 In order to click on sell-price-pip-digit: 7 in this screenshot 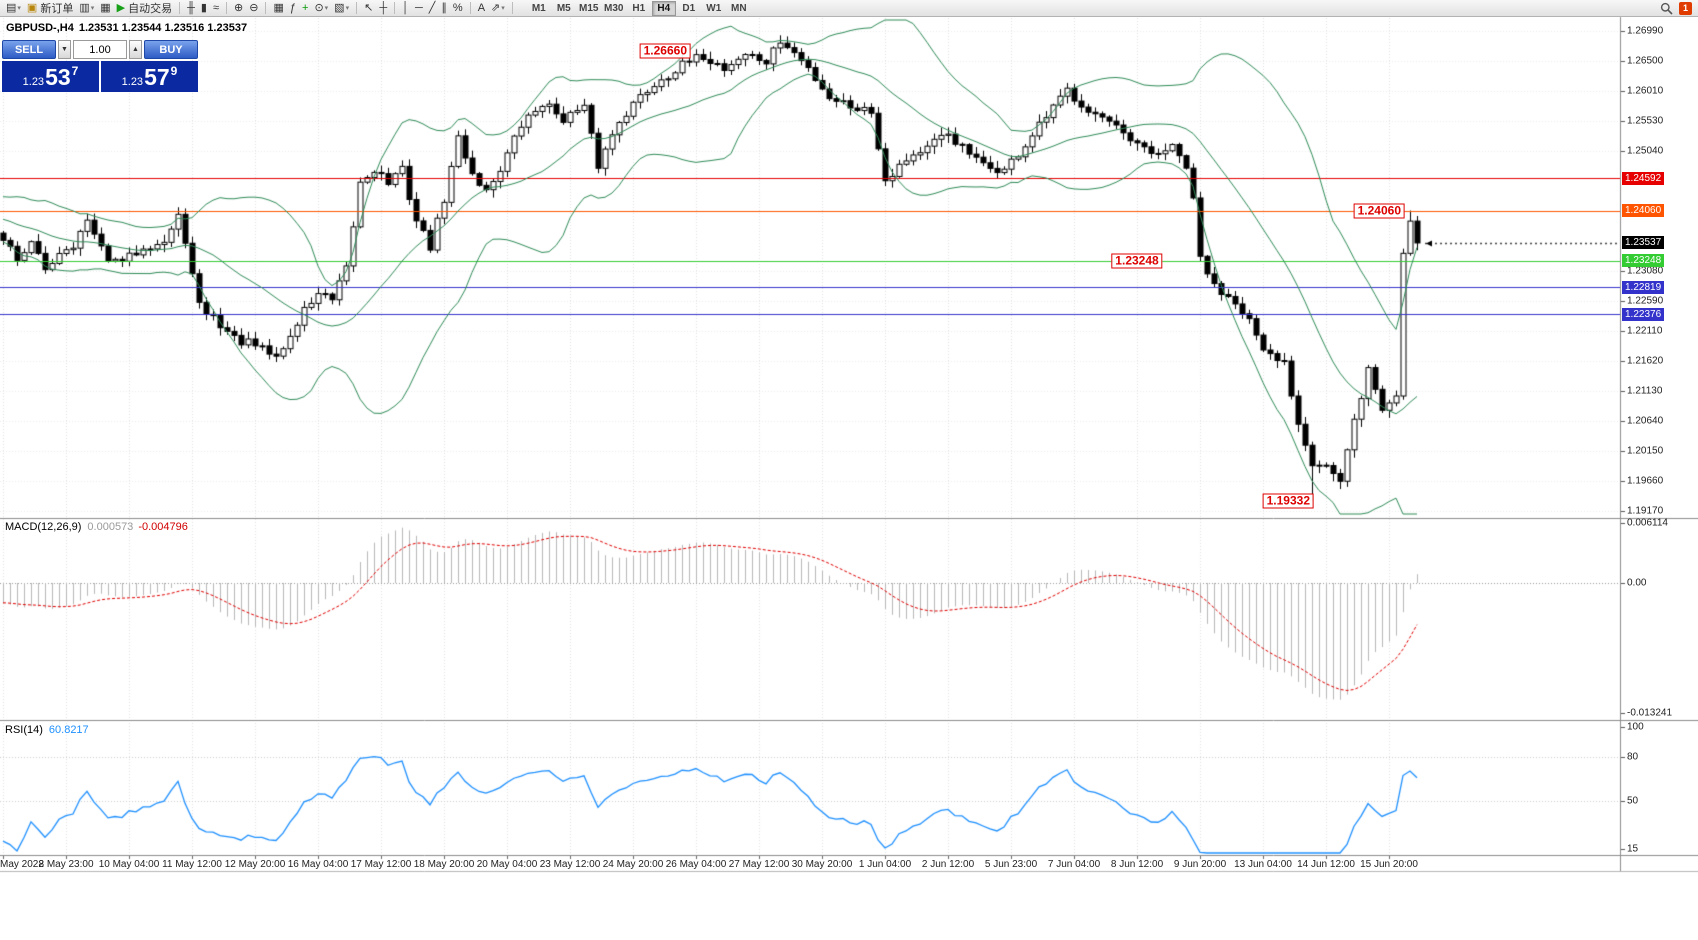, I will do `click(75, 71)`.